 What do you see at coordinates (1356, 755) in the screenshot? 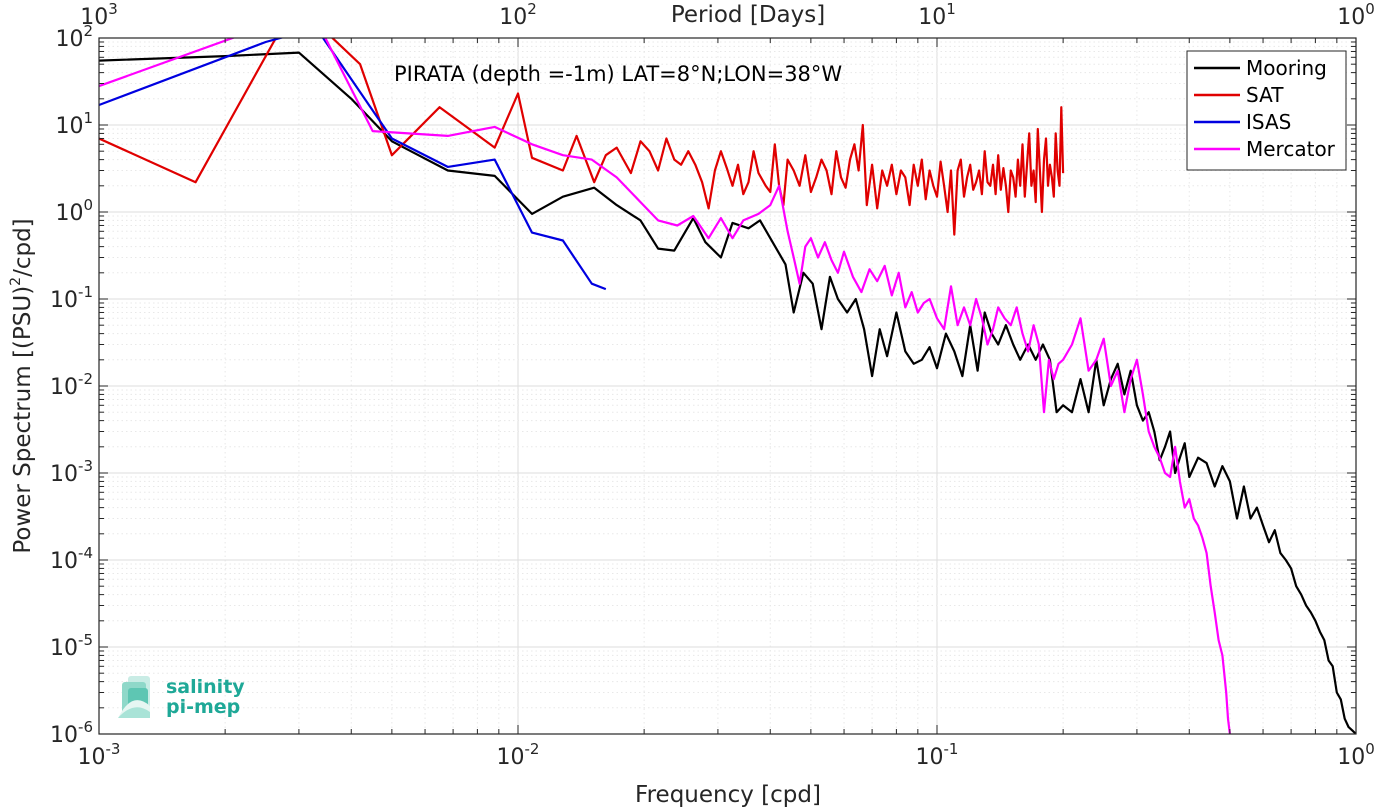
I see `x-tick-label: 10⁰` at bounding box center [1356, 755].